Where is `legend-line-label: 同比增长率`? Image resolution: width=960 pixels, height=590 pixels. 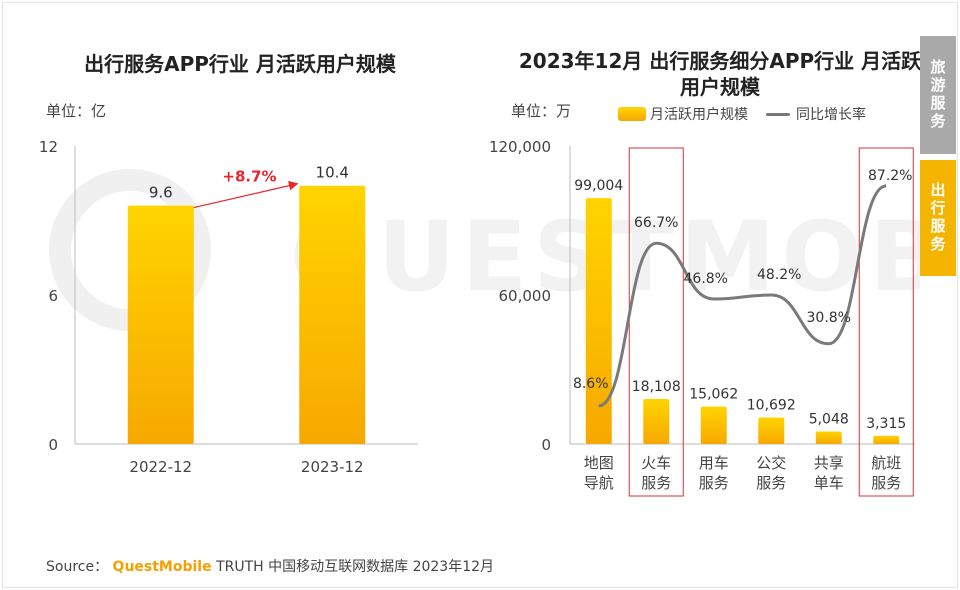 legend-line-label: 同比增长率 is located at coordinates (831, 115).